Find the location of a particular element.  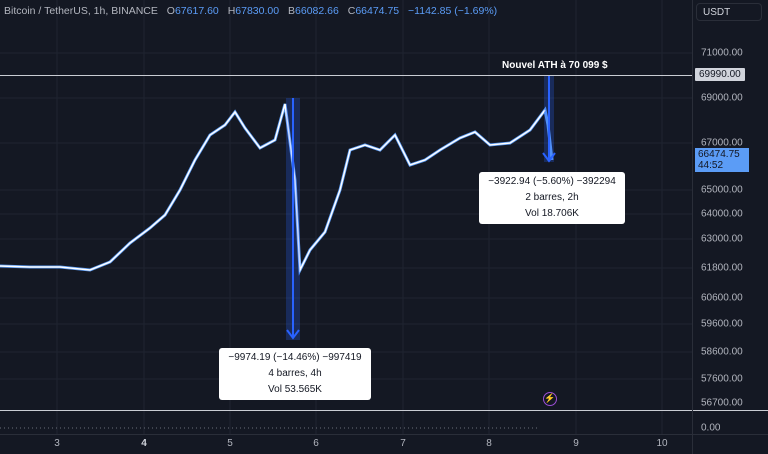

low-value: 66082.66 is located at coordinates (317, 11).